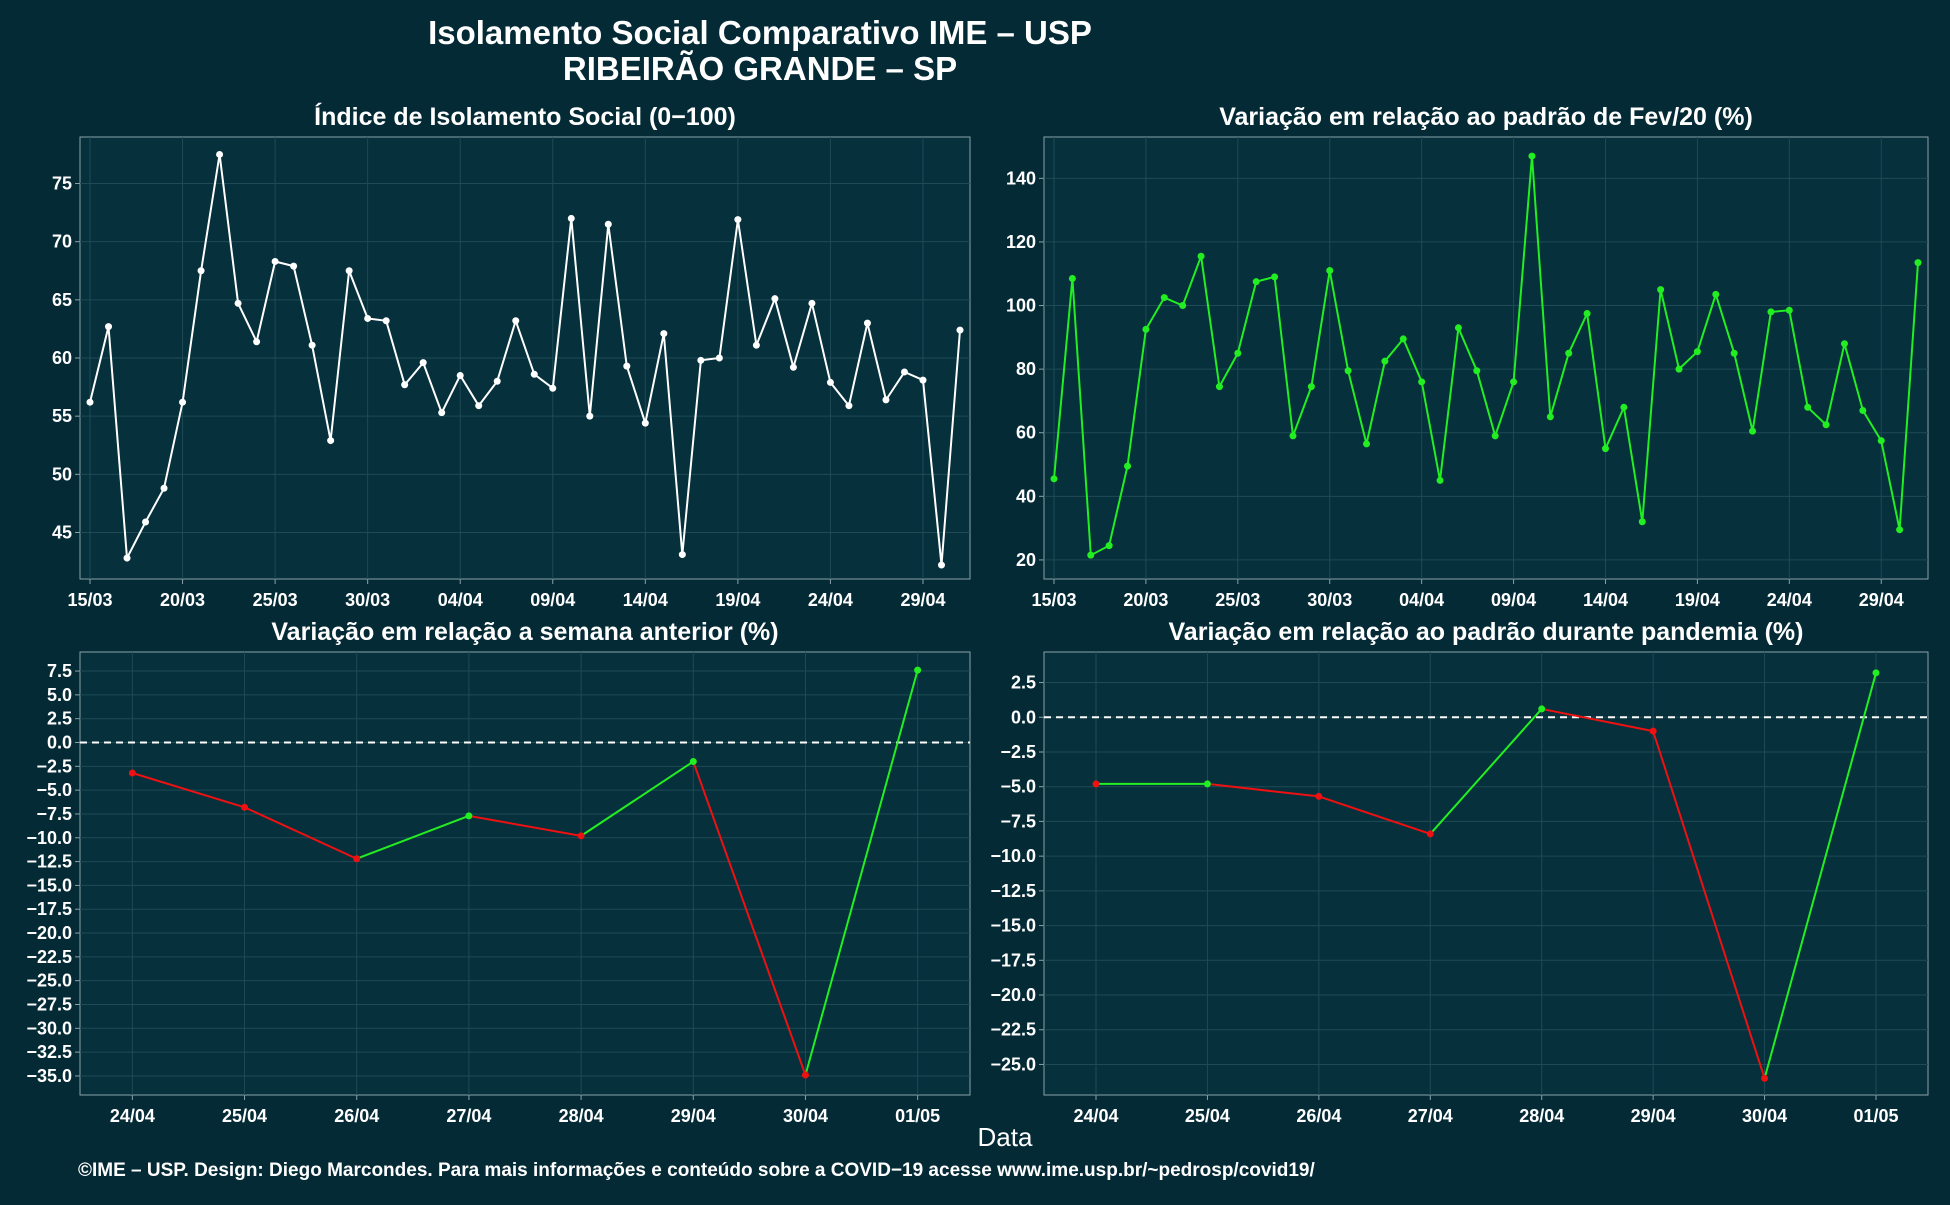  What do you see at coordinates (62, 532) in the screenshot?
I see `y-tick-label: 45` at bounding box center [62, 532].